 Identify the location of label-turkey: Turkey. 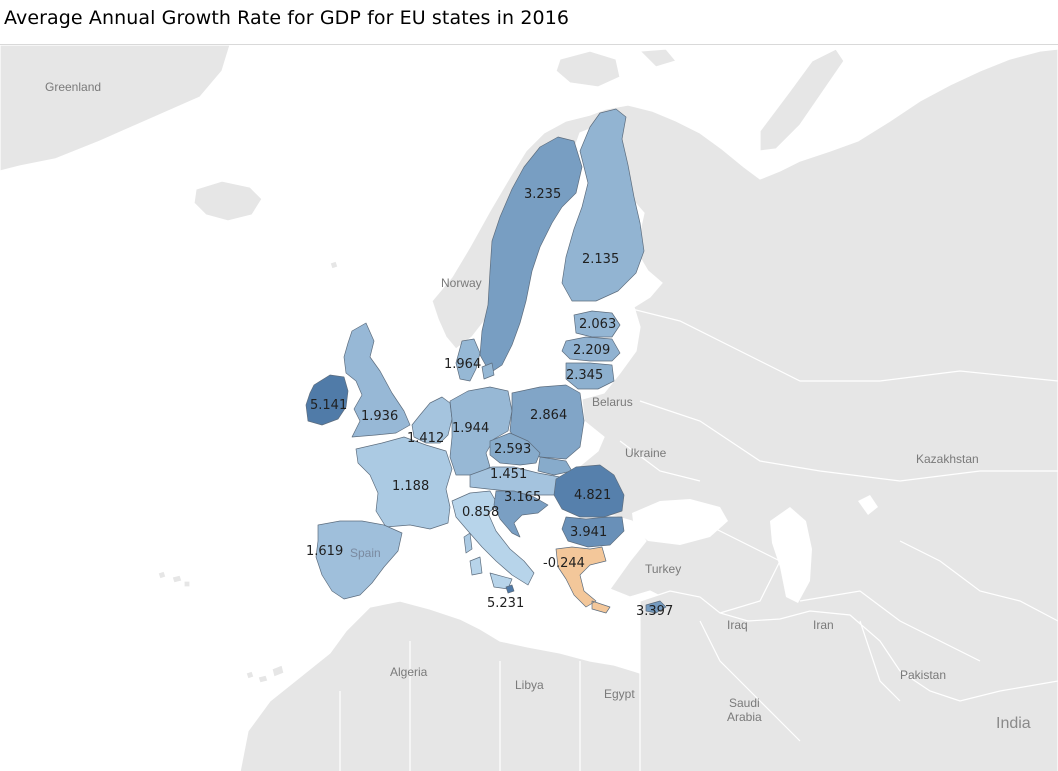
(663, 569).